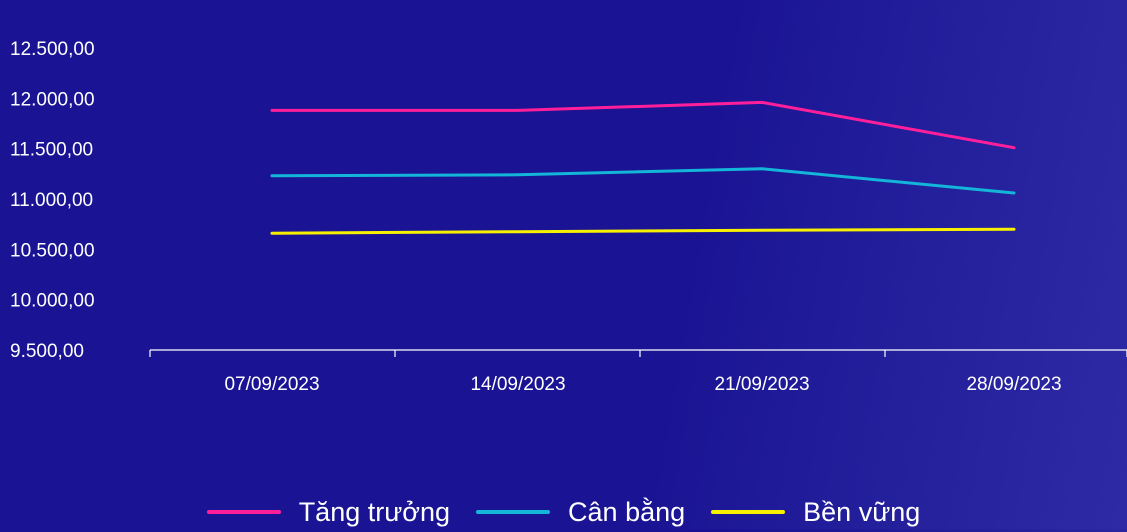 The height and width of the screenshot is (532, 1127). Describe the element at coordinates (1013, 384) in the screenshot. I see `x-tick-label: 28/09/2023` at that location.